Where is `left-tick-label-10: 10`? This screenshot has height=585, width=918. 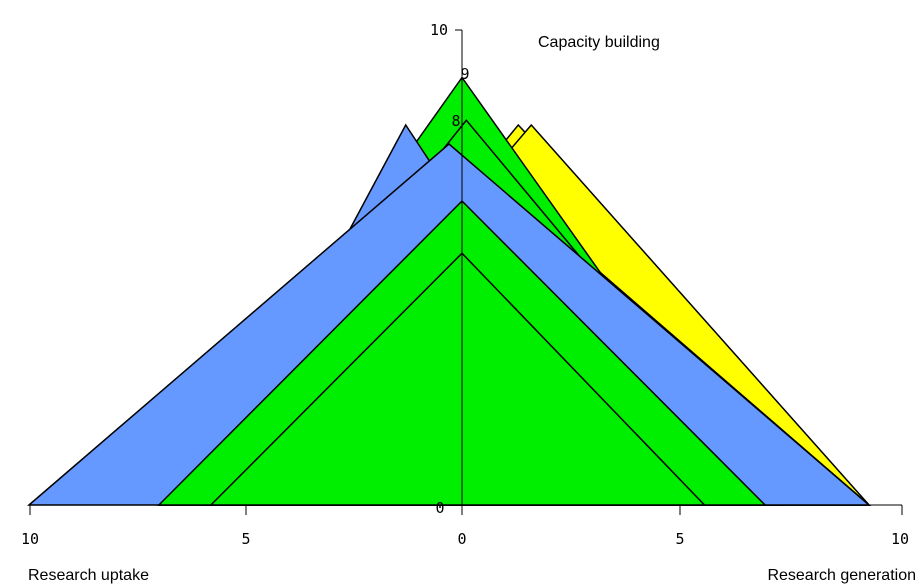 left-tick-label-10: 10 is located at coordinates (30, 539).